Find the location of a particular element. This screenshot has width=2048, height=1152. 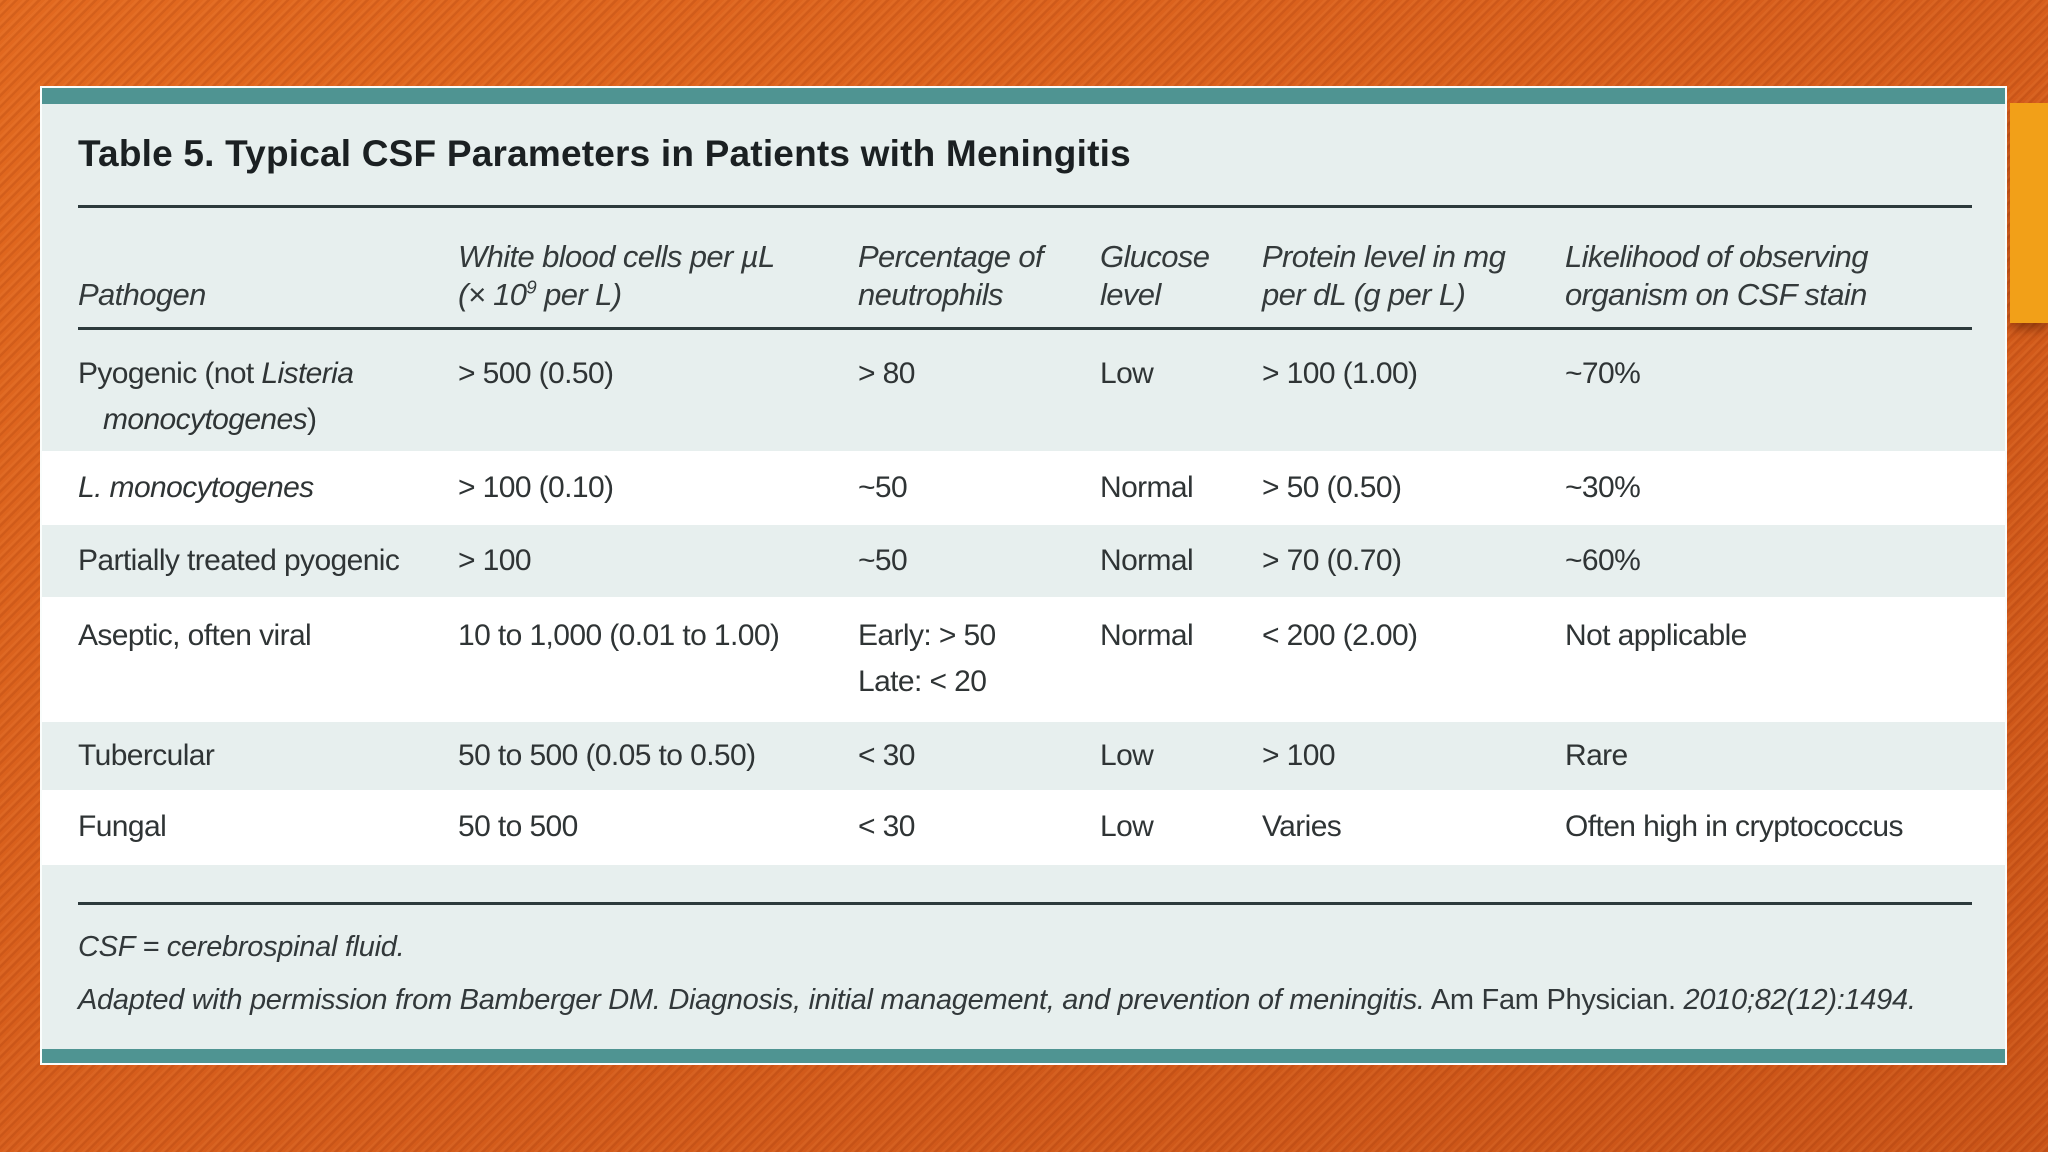

cell-protein: > 100 is located at coordinates (1299, 755).